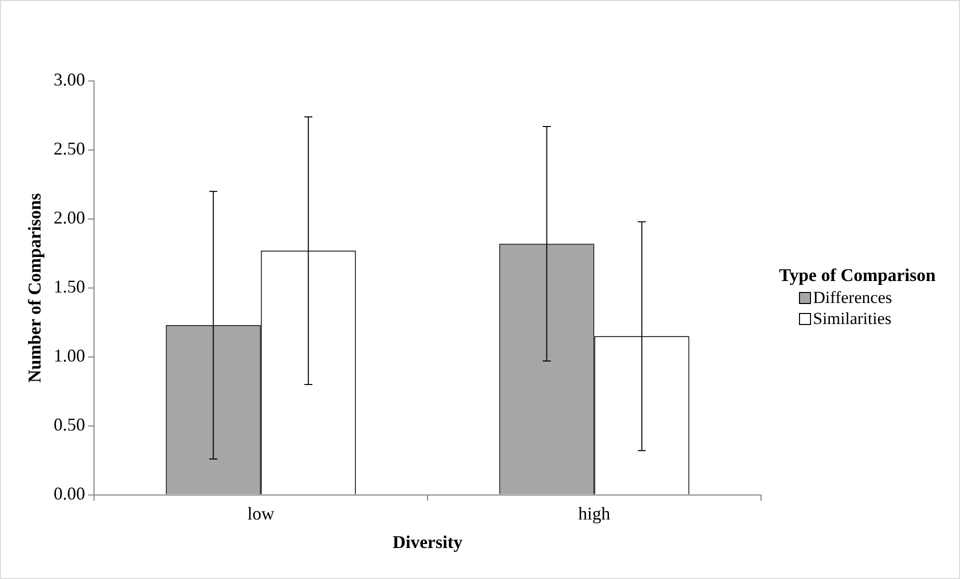 The height and width of the screenshot is (579, 960). Describe the element at coordinates (34, 288) in the screenshot. I see `y-axis-title: Number of Comparisons` at that location.